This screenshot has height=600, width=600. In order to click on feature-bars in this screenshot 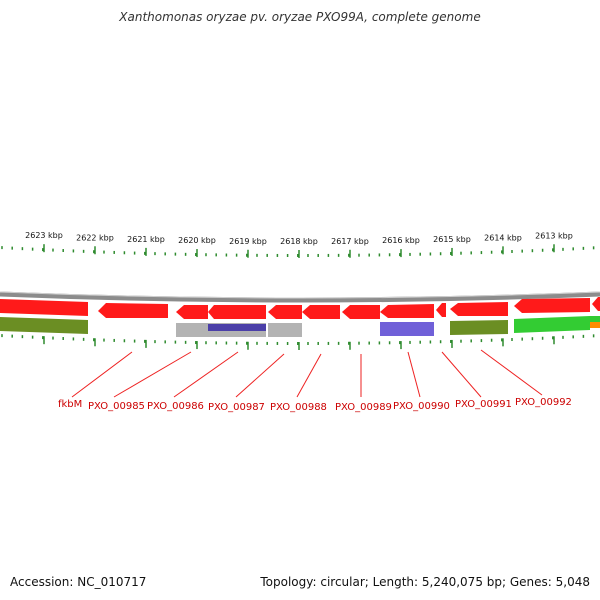, I will do `click(300, 326)`.